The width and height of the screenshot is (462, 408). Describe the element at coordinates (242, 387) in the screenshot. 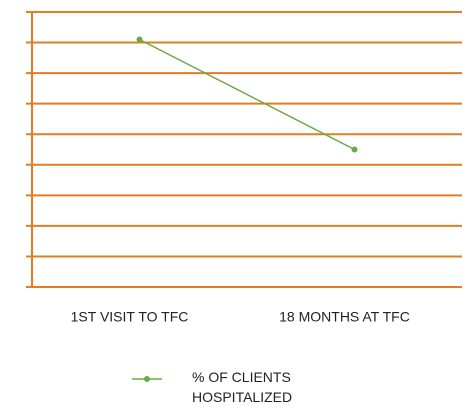

I see `legend-label: % OF CLIENTS HOSPITALIZED` at that location.